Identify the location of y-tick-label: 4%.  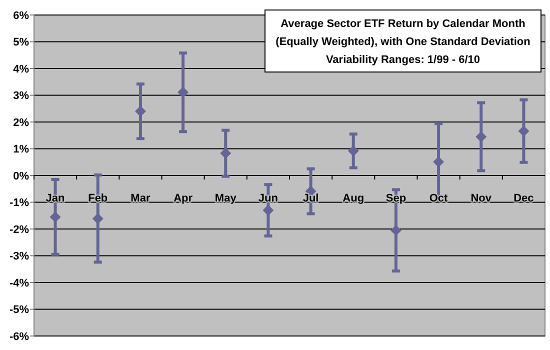
(21, 69).